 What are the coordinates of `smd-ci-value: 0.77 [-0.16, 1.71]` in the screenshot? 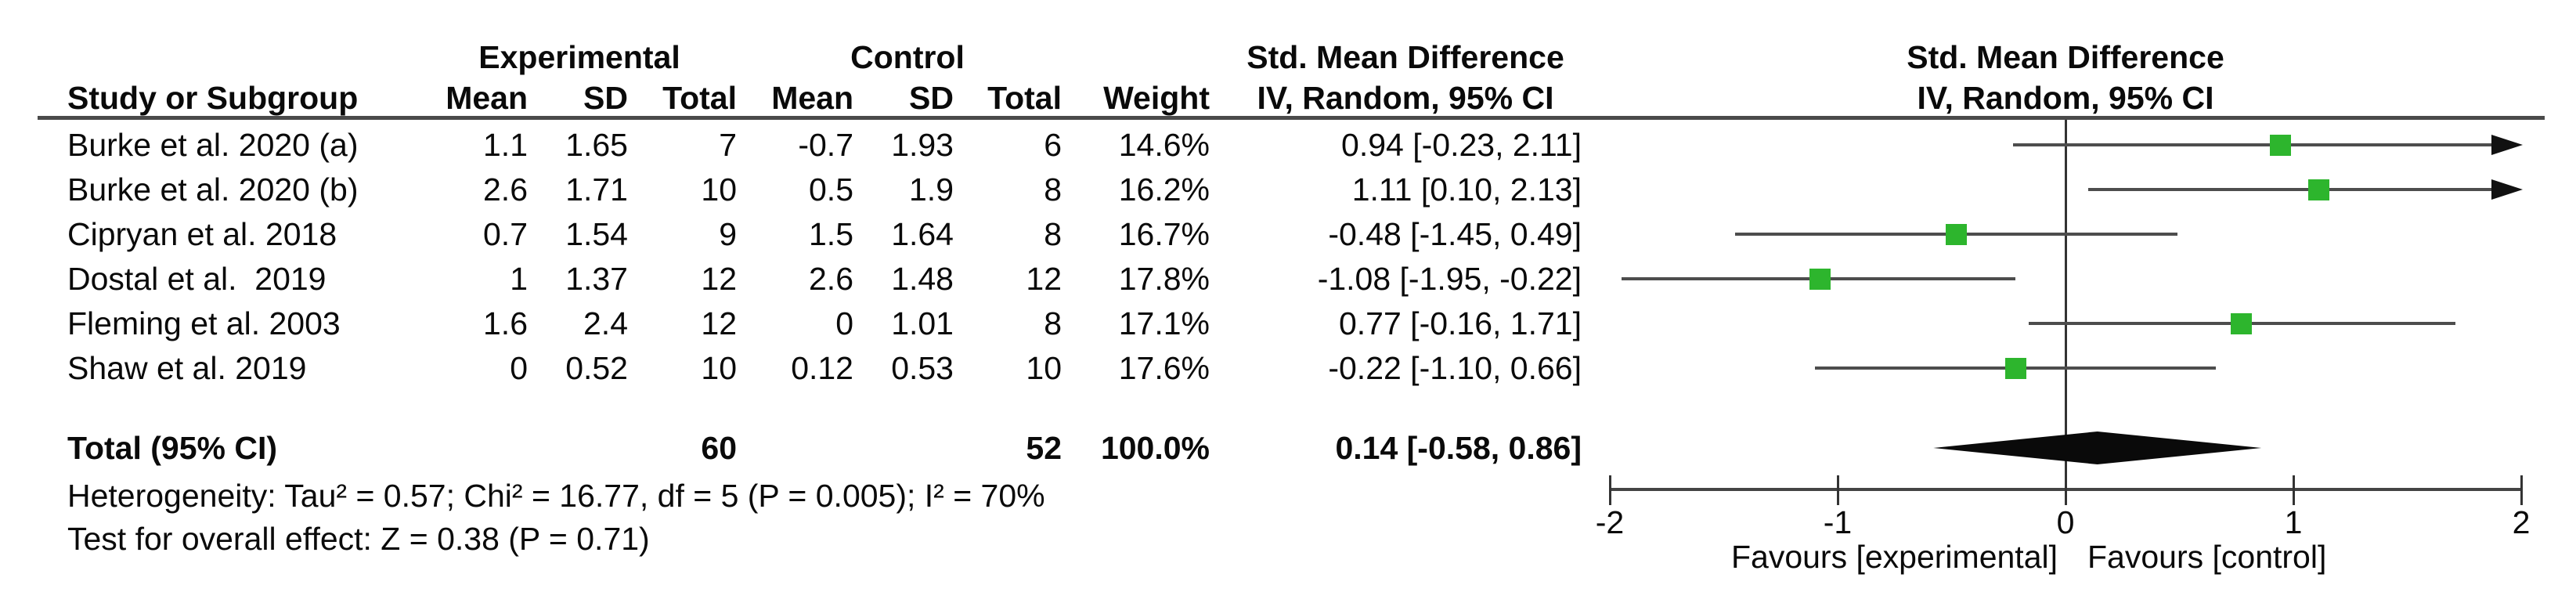 It's located at (1460, 323).